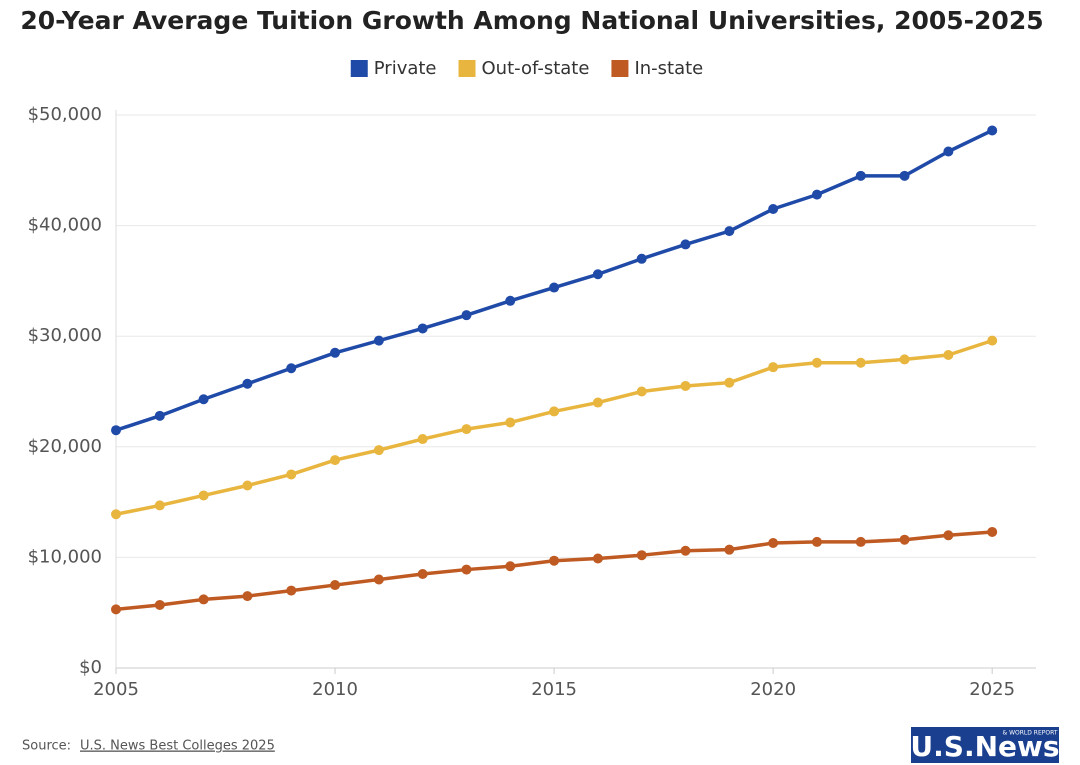  I want to click on y-tick-label: $20,000, so click(65, 446).